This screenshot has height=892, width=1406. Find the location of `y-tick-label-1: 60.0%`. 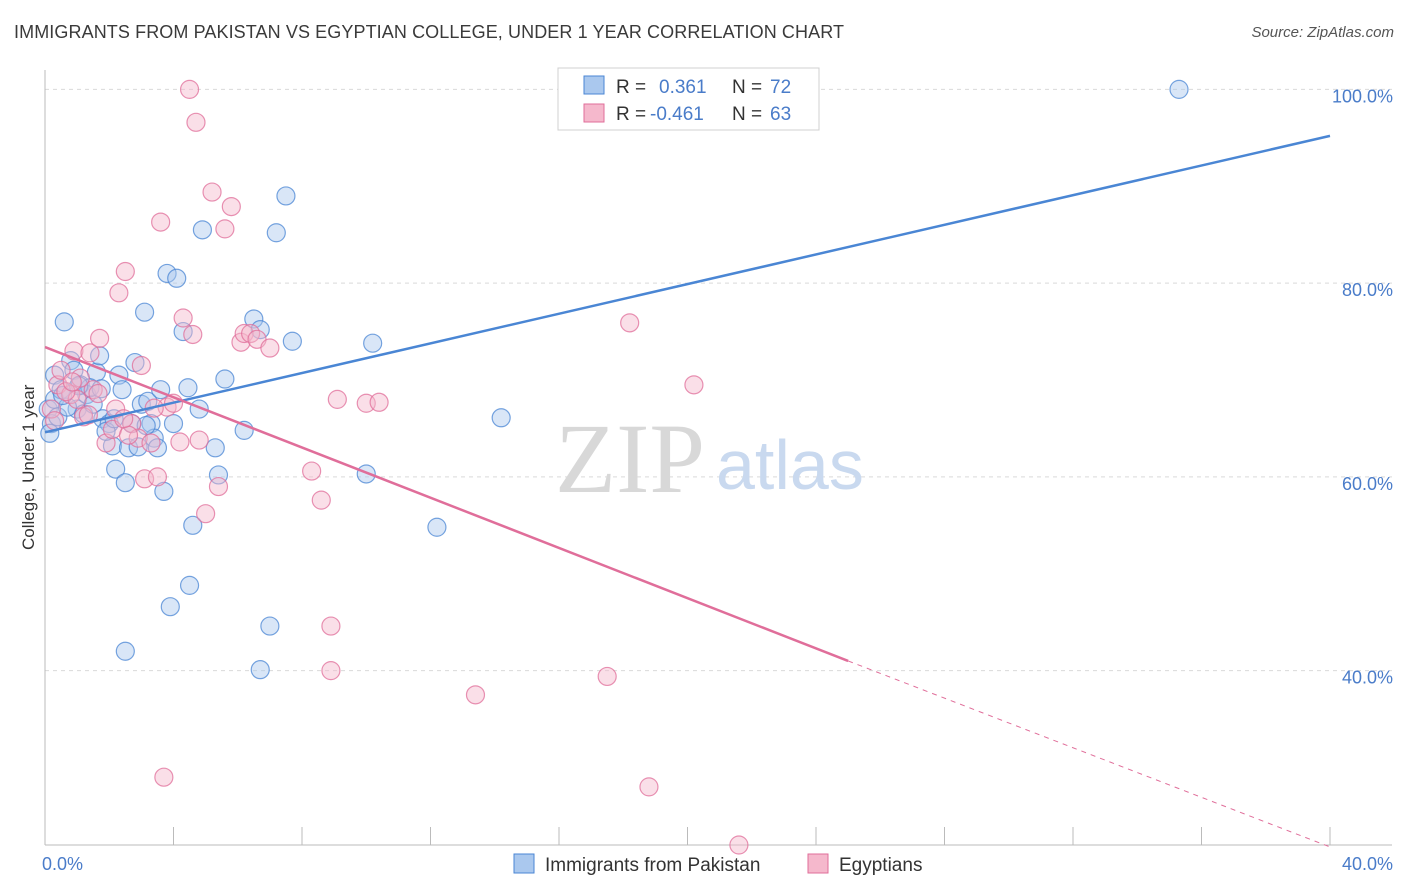

y-tick-label-1: 60.0% is located at coordinates (1367, 484).